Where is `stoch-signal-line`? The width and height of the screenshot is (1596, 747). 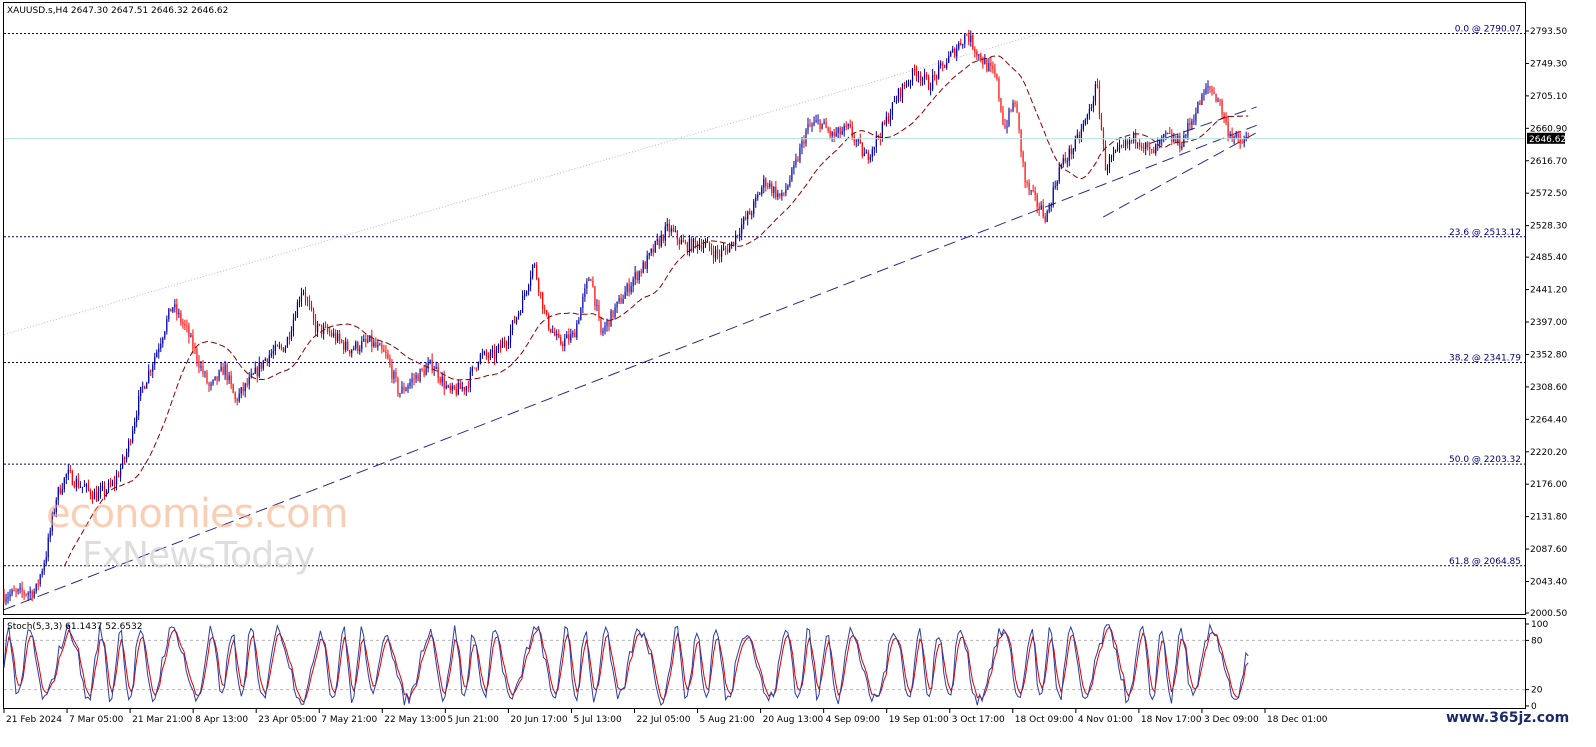 stoch-signal-line is located at coordinates (626, 664).